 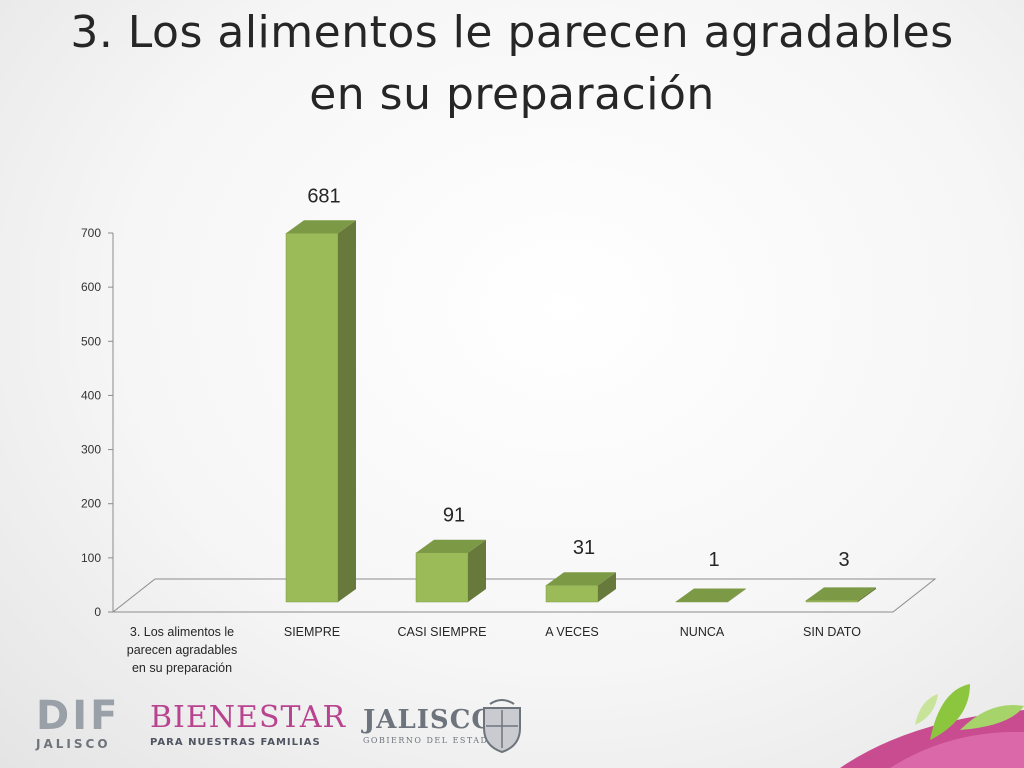 I want to click on bienestar-logo: BIENESTAR PARA NUESTRAS FAMILIAS, so click(x=248, y=724).